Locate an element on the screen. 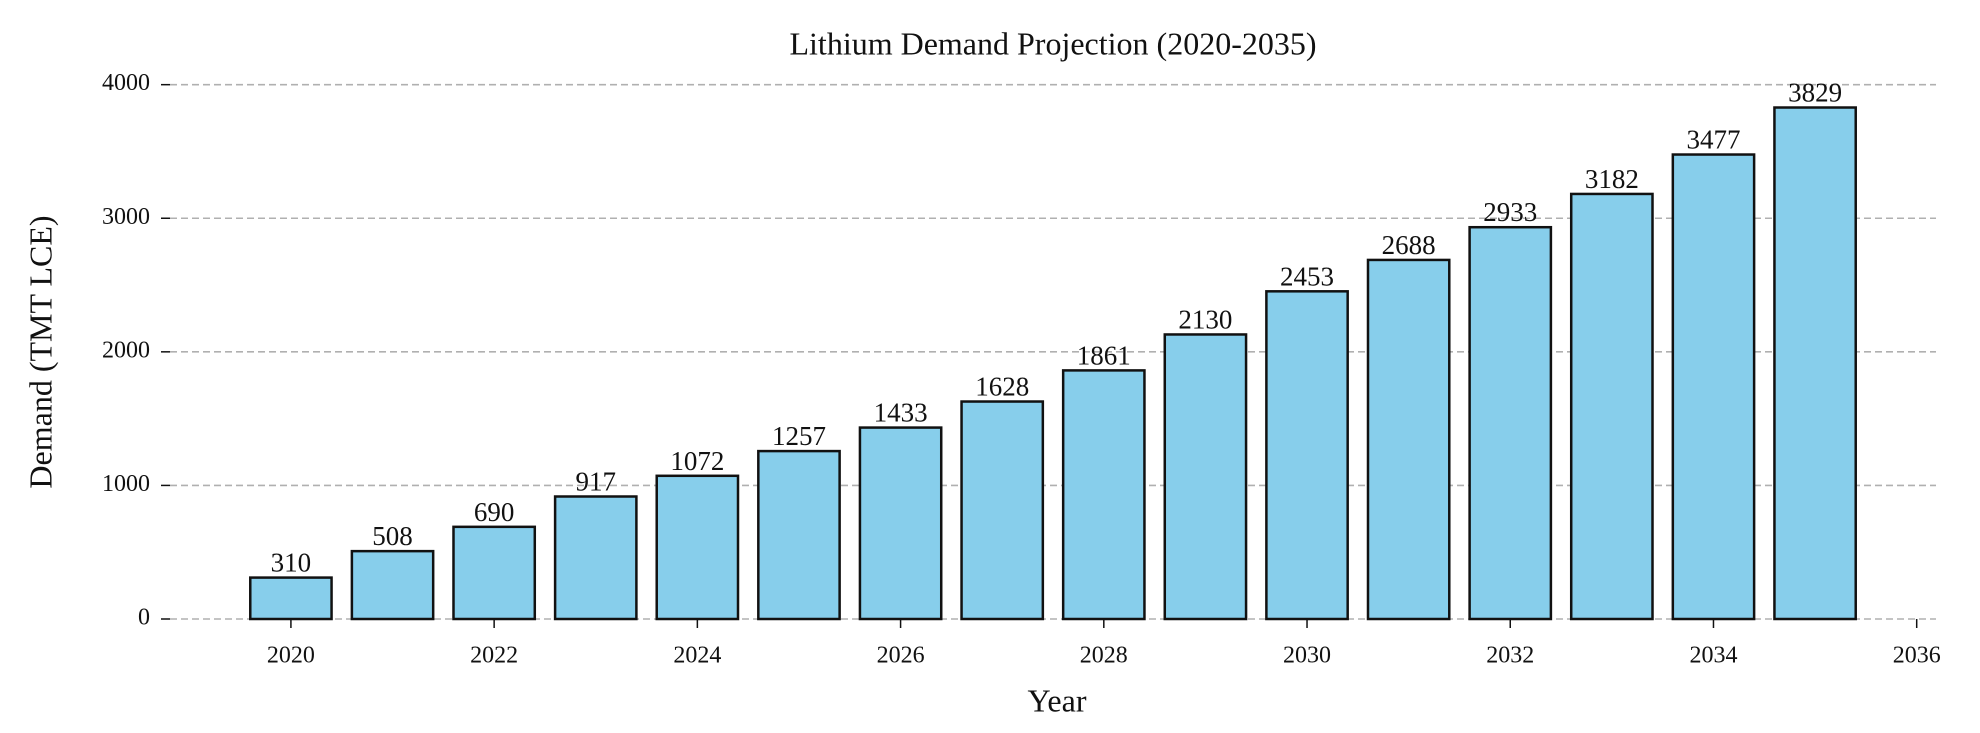 The image size is (1980, 733). x-tick-label: 2032 is located at coordinates (1510, 656).